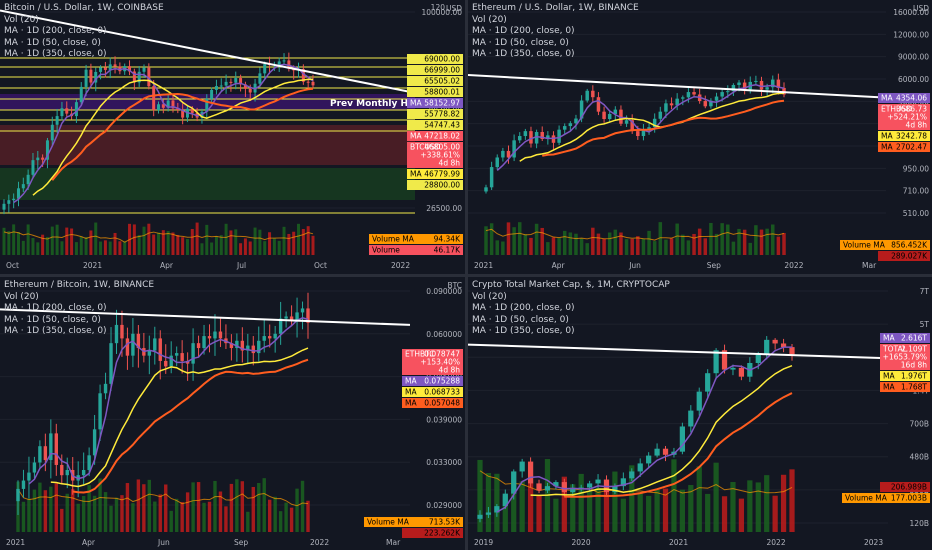  What do you see at coordinates (442, 403) in the screenshot?
I see `price-tag-value: 0.057048` at bounding box center [442, 403].